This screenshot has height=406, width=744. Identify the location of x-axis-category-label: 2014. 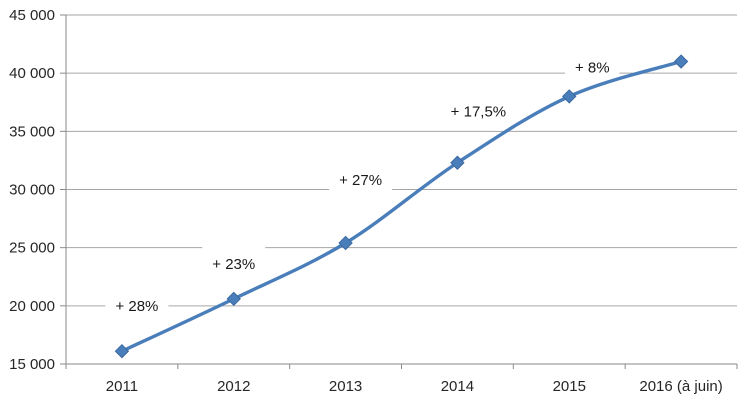
(457, 386).